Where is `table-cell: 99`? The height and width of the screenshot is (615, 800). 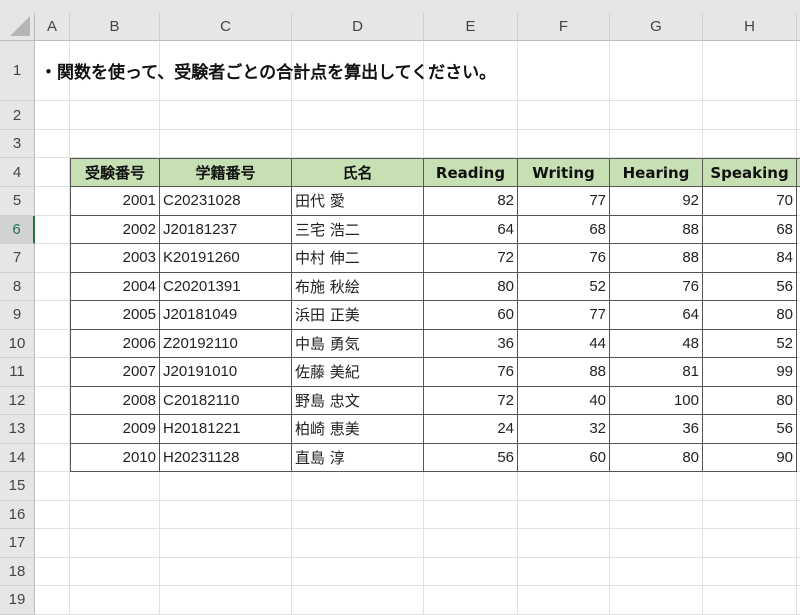 table-cell: 99 is located at coordinates (750, 372).